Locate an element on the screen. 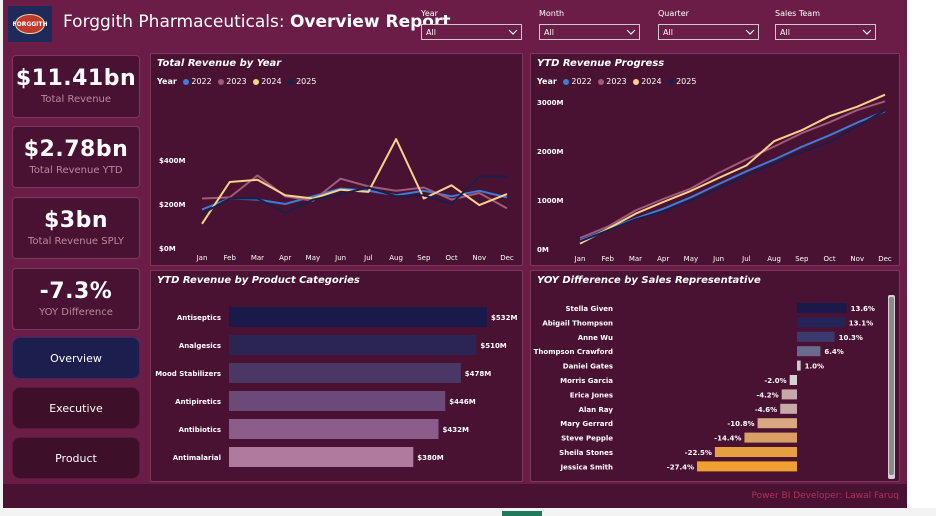 Image resolution: width=936 pixels, height=516 pixels. sales-team-dropdown: All is located at coordinates (825, 32).